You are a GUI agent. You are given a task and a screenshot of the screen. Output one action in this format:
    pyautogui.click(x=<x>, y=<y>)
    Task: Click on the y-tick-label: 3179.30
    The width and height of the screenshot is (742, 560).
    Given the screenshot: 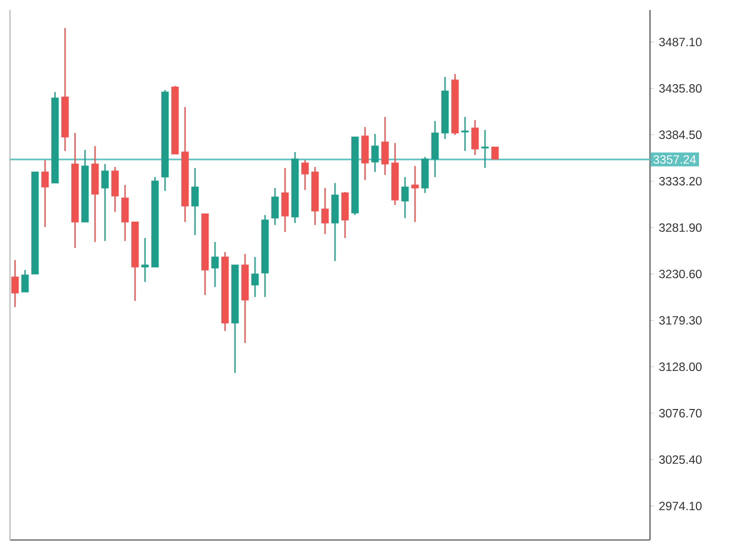 What is the action you would take?
    pyautogui.click(x=680, y=320)
    